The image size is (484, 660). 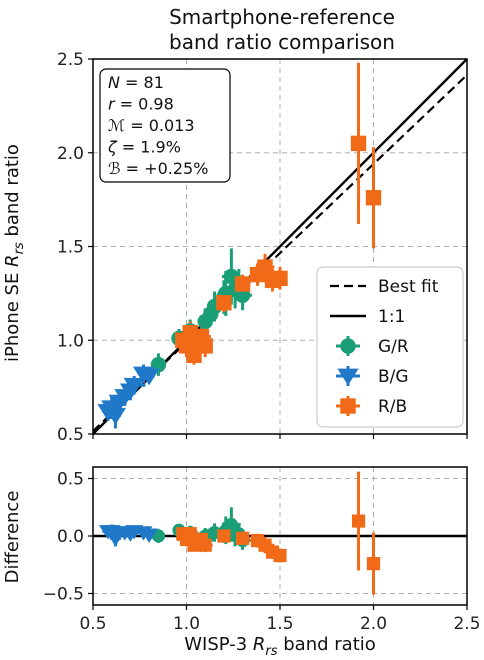 What do you see at coordinates (70, 341) in the screenshot?
I see `y-tick-label: 1.0` at bounding box center [70, 341].